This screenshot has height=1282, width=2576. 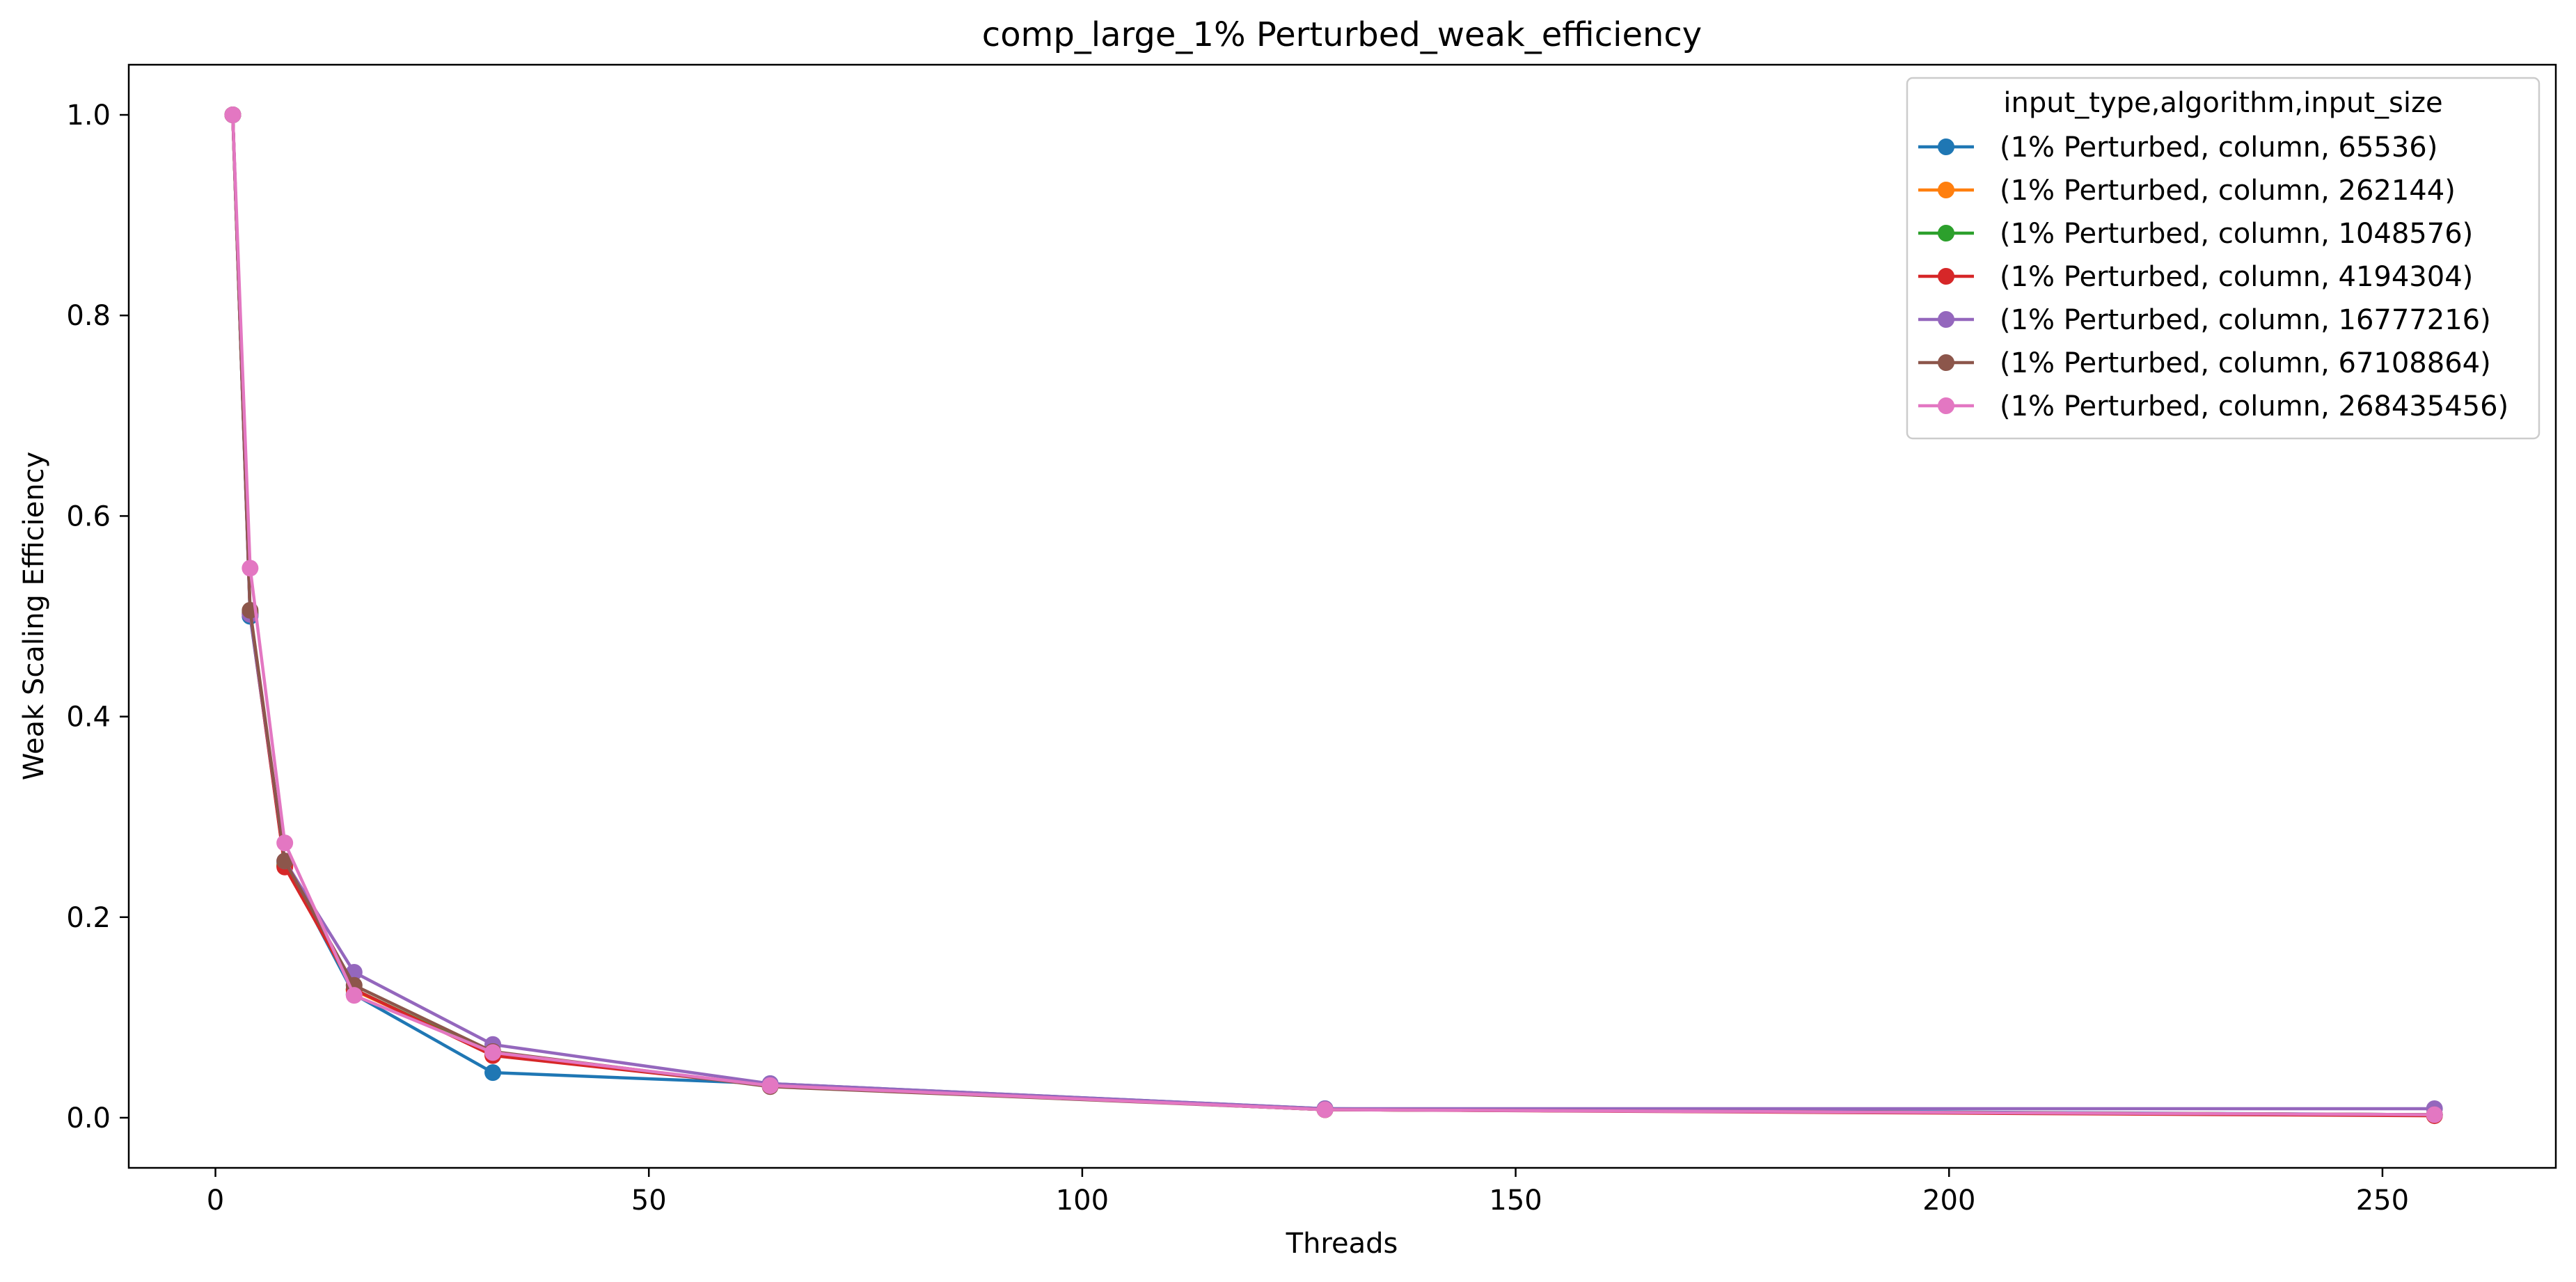 I want to click on y-tick-label: 0.2, so click(x=88, y=918).